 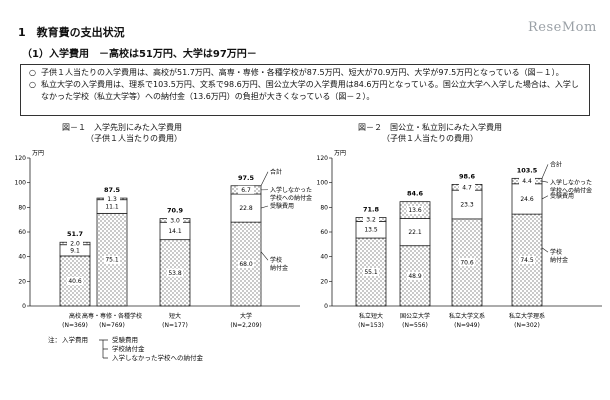 What do you see at coordinates (175, 316) in the screenshot?
I see `category-label: 短大` at bounding box center [175, 316].